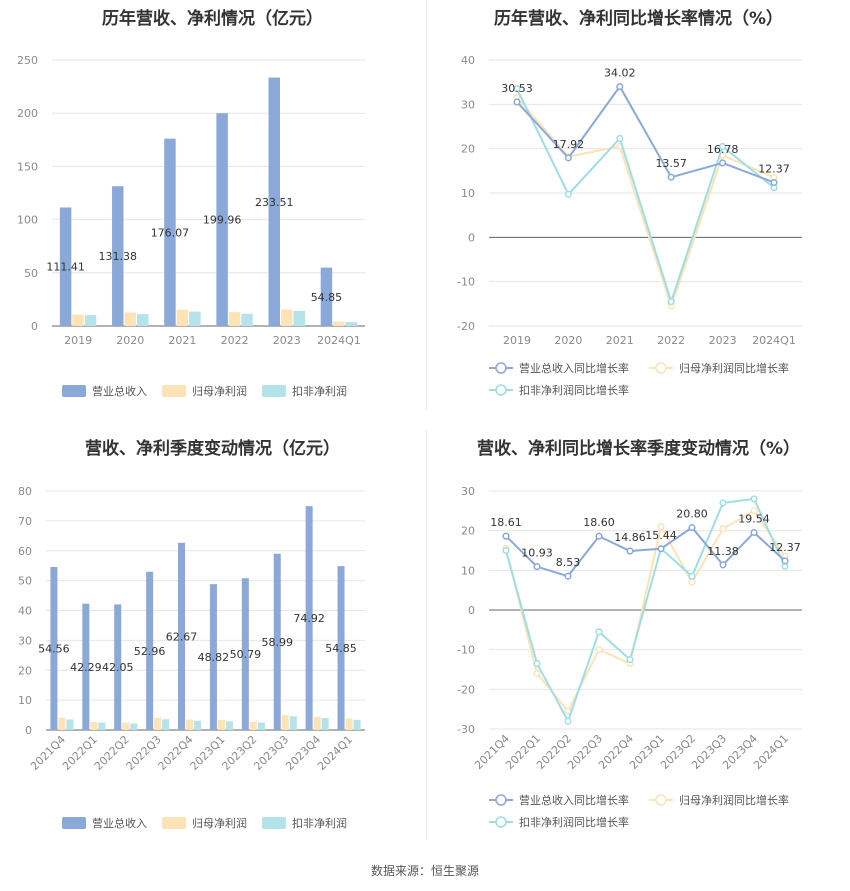 This screenshot has width=850, height=891. I want to click on y-tick-label: 200, so click(27, 113).